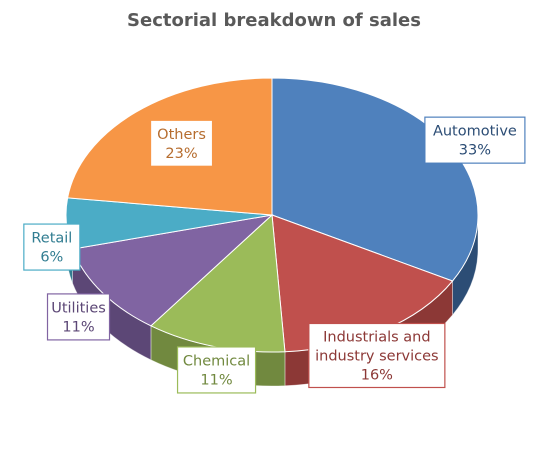 Image resolution: width=549 pixels, height=451 pixels. What do you see at coordinates (181, 154) in the screenshot?
I see `data-label-value: 23%` at bounding box center [181, 154].